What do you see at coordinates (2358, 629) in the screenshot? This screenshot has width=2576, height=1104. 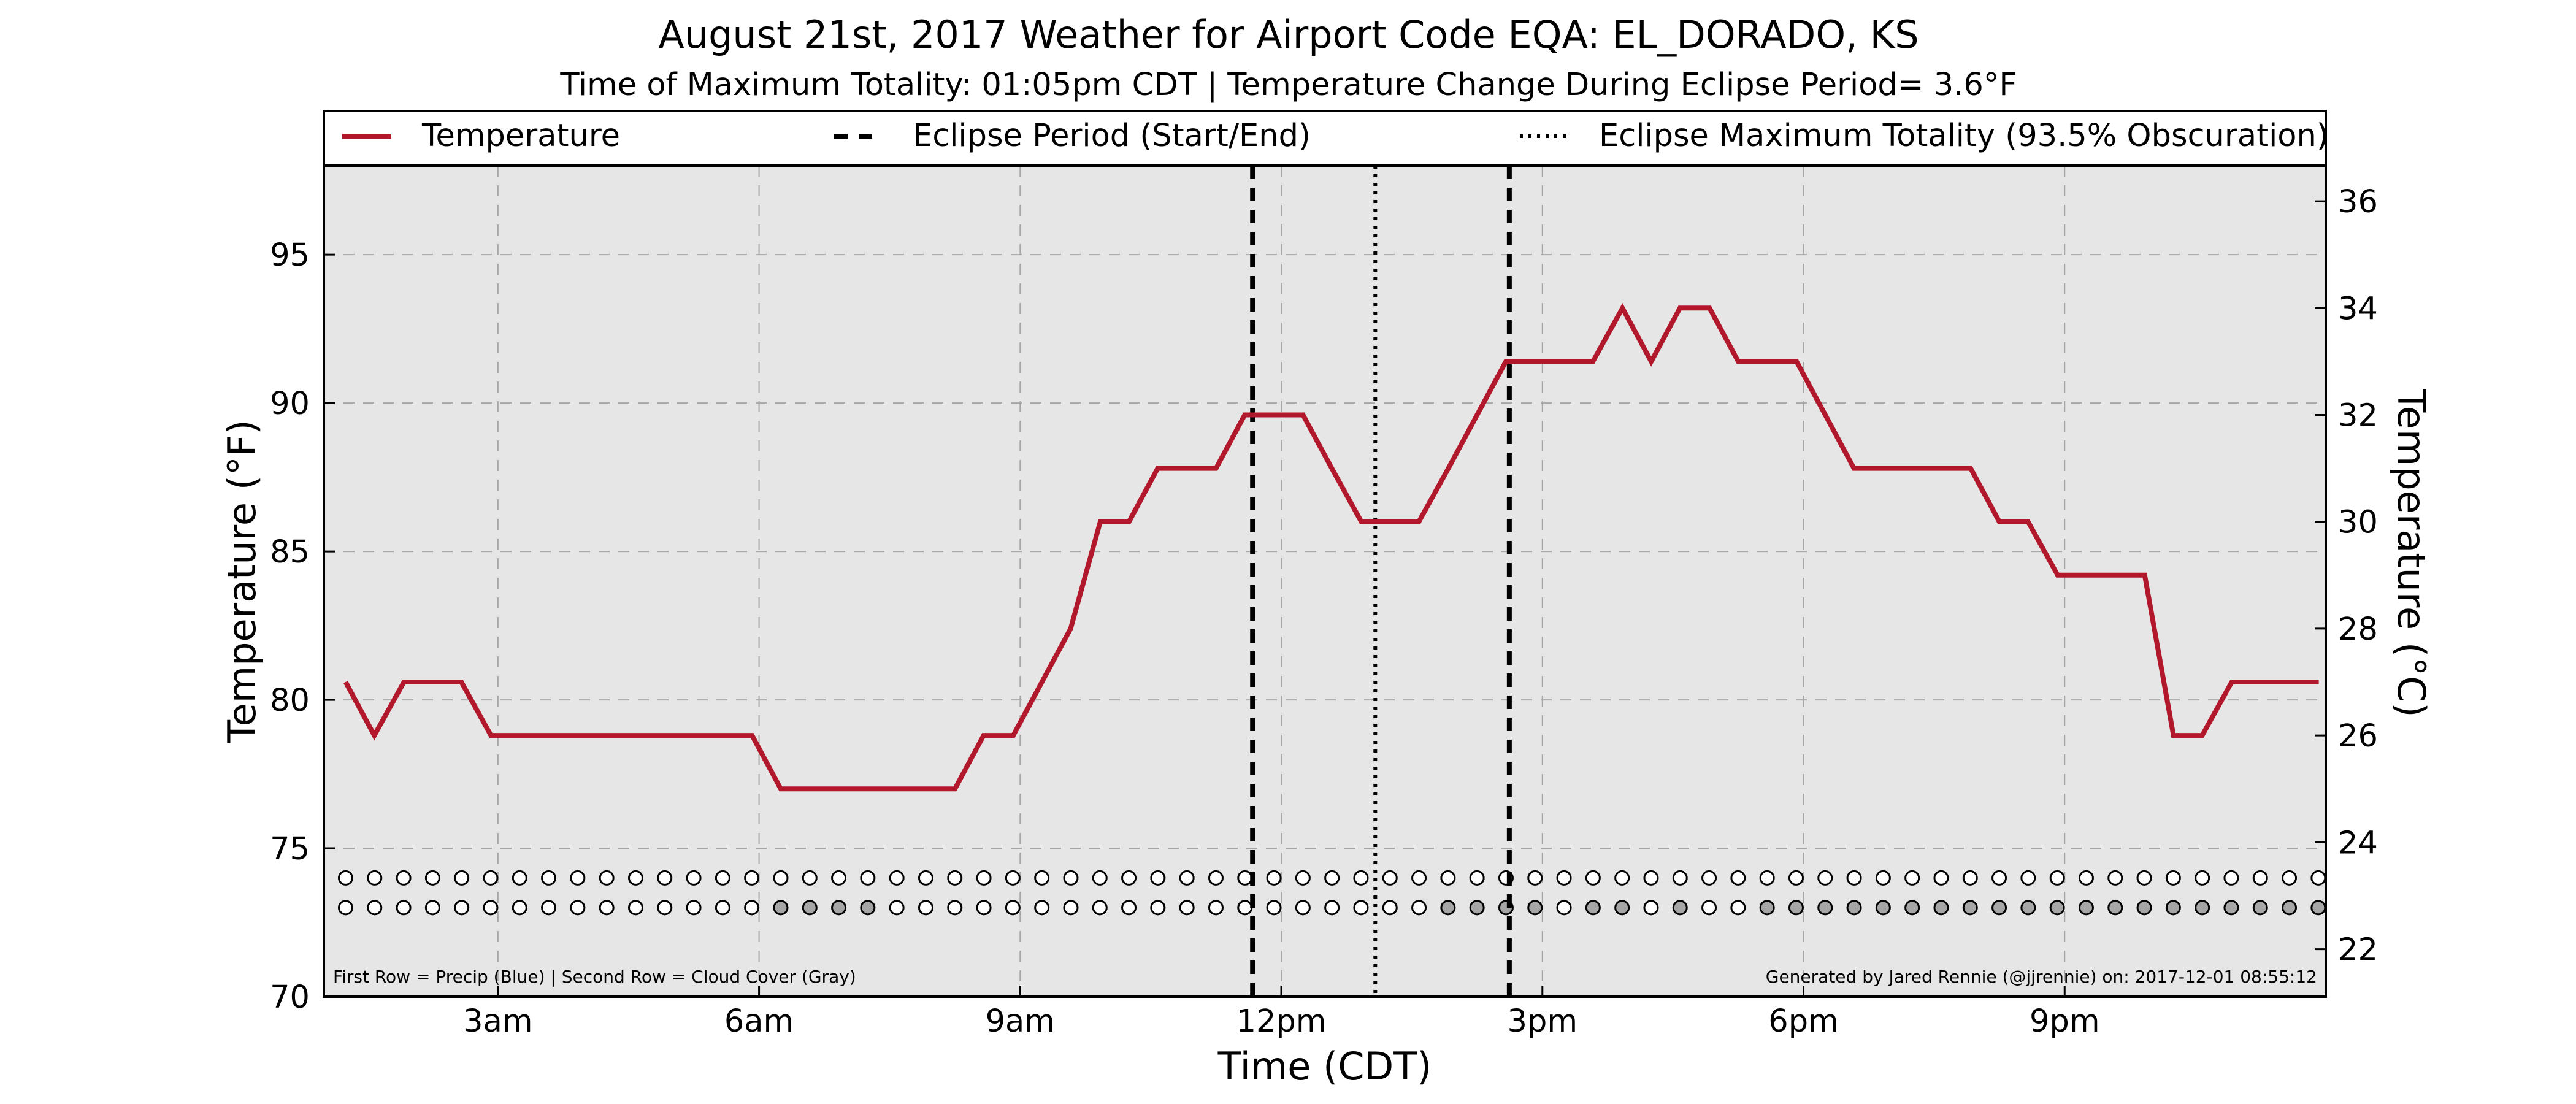 I see `y-tick-label-c: 28` at bounding box center [2358, 629].